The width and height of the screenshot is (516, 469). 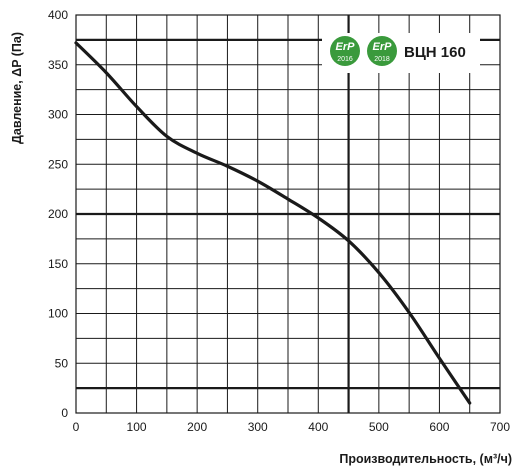 I want to click on y-tick-label: 150, so click(x=58, y=264).